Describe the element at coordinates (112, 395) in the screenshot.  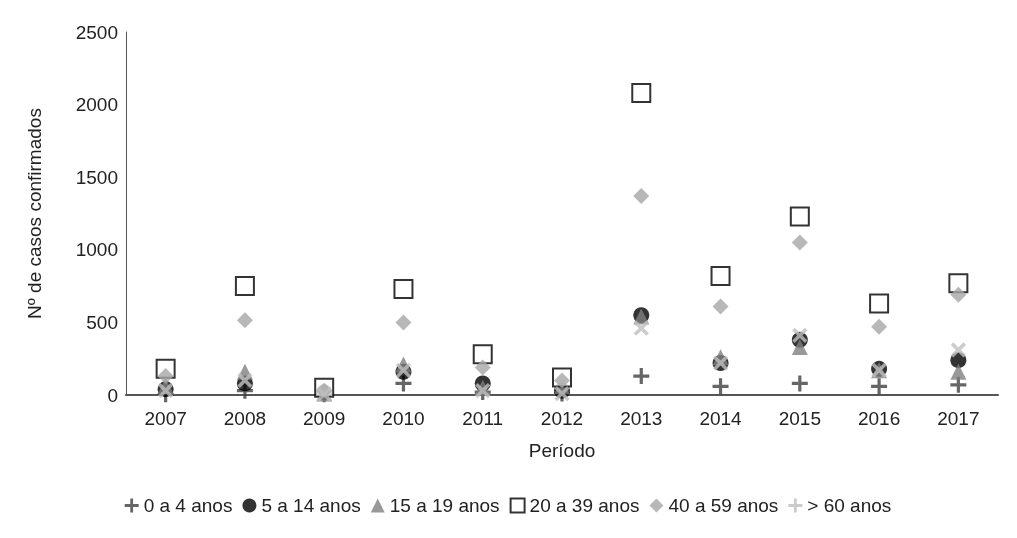
I see `y-tick-label: 0` at that location.